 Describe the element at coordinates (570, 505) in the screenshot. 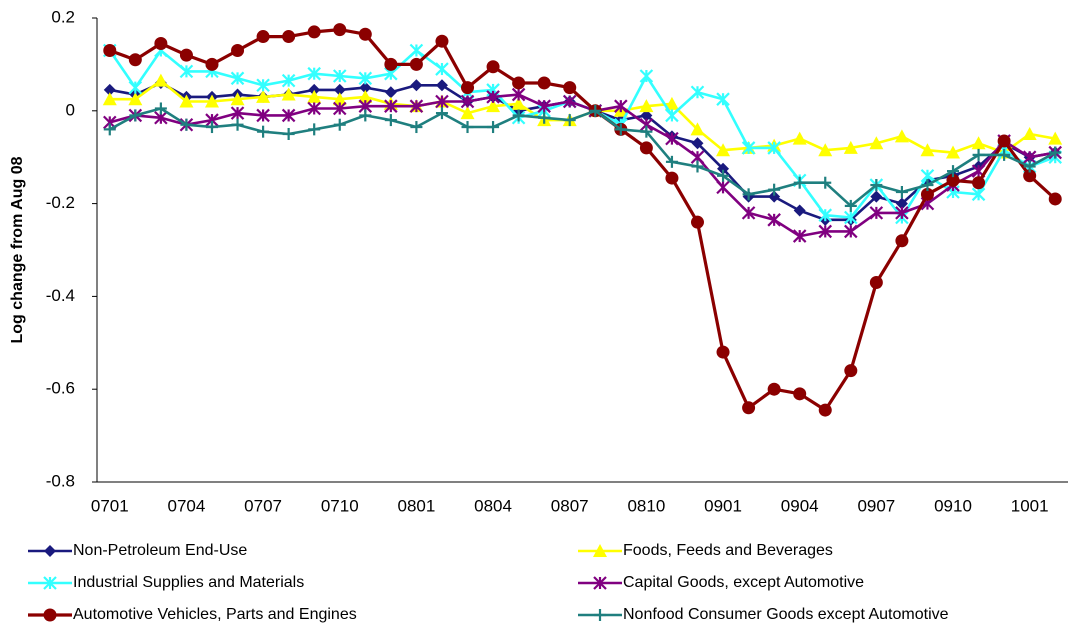

I see `x-tick-label: 0807` at that location.